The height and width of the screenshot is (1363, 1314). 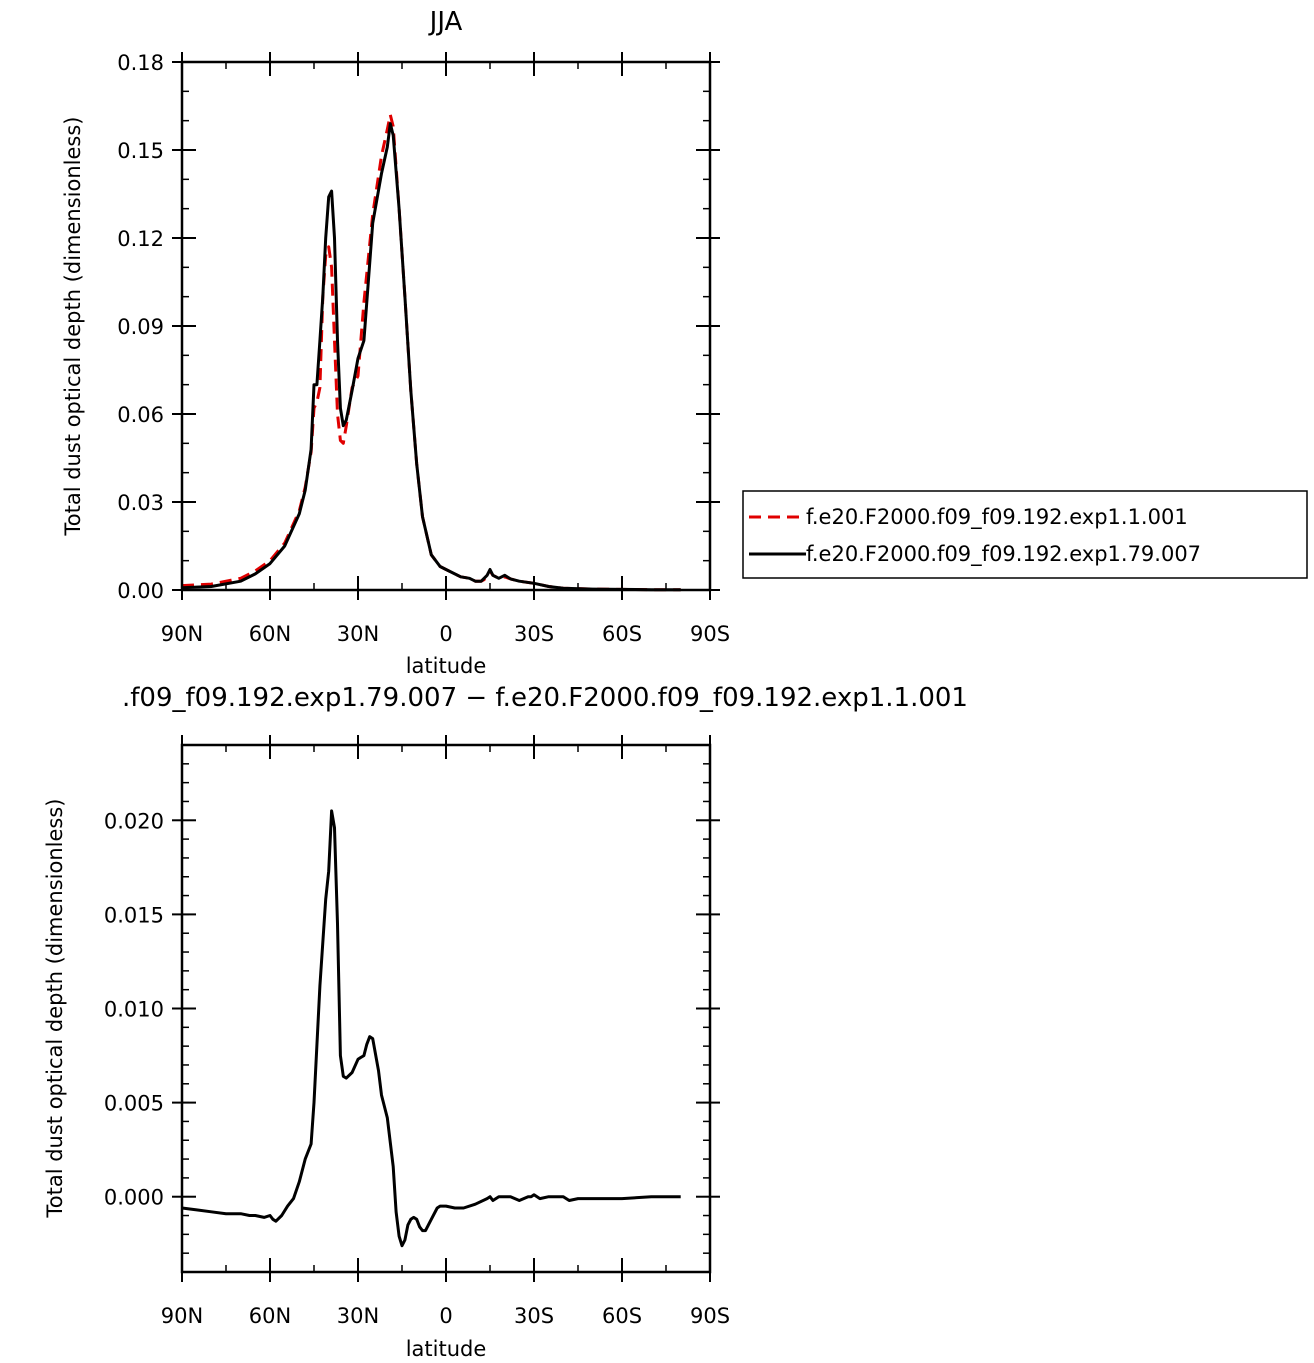 What do you see at coordinates (710, 634) in the screenshot?
I see `top-x-tick-label: 90S` at bounding box center [710, 634].